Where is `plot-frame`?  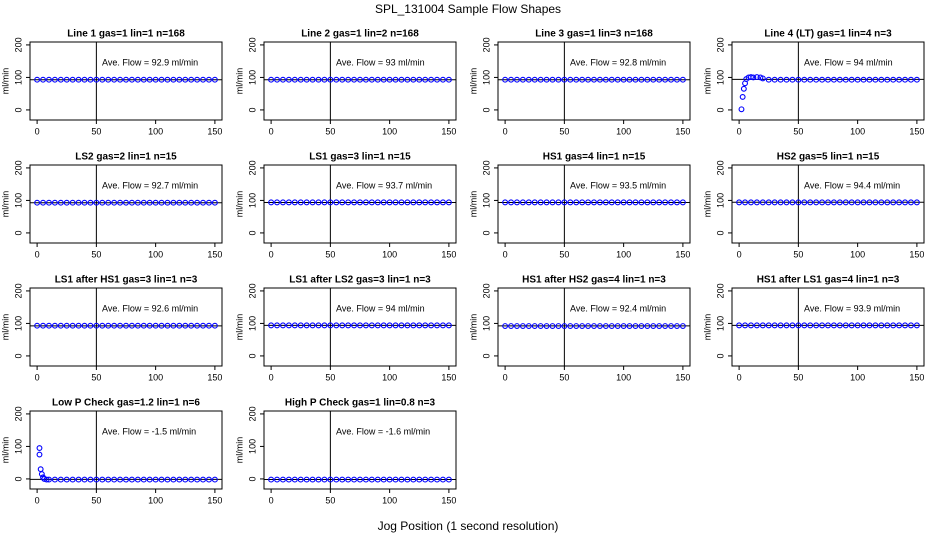
plot-frame is located at coordinates (594, 327).